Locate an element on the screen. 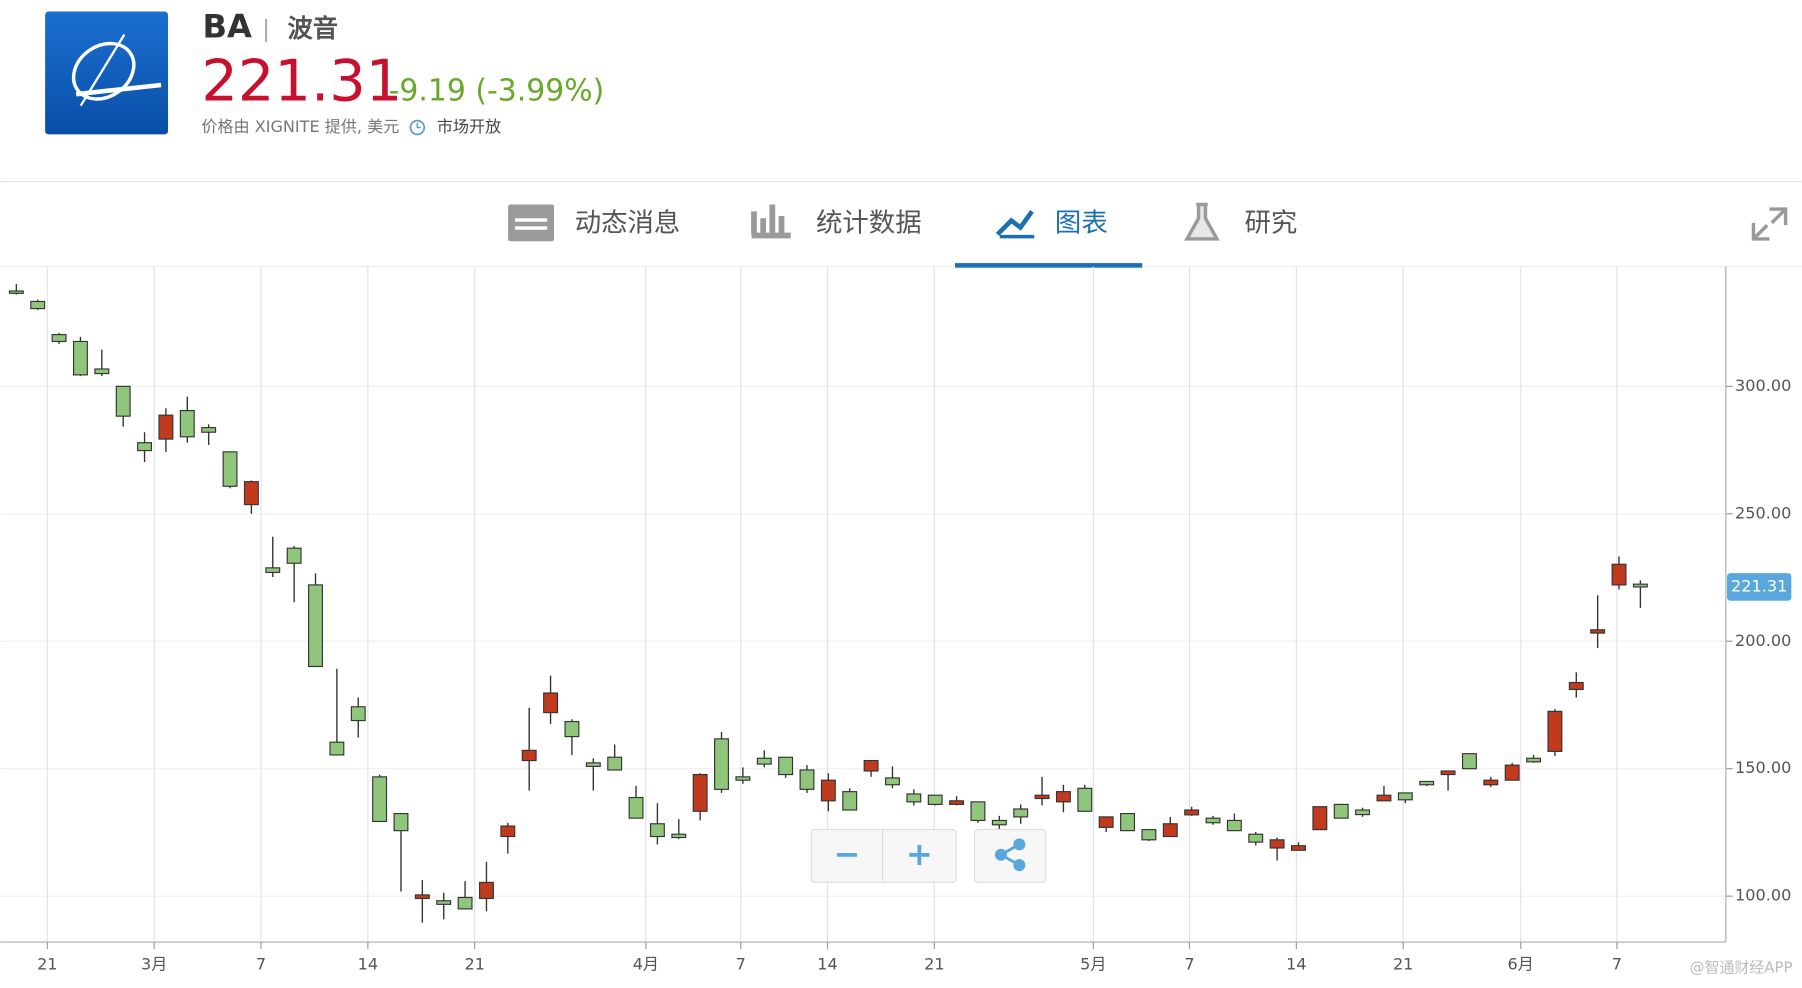 Image resolution: width=1802 pixels, height=988 pixels. zoom-controls: − + is located at coordinates (928, 855).